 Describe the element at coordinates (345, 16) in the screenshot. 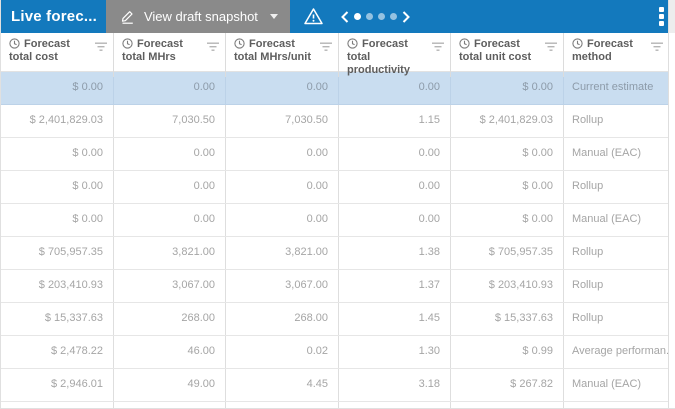

I see `chevron-left-icon` at that location.